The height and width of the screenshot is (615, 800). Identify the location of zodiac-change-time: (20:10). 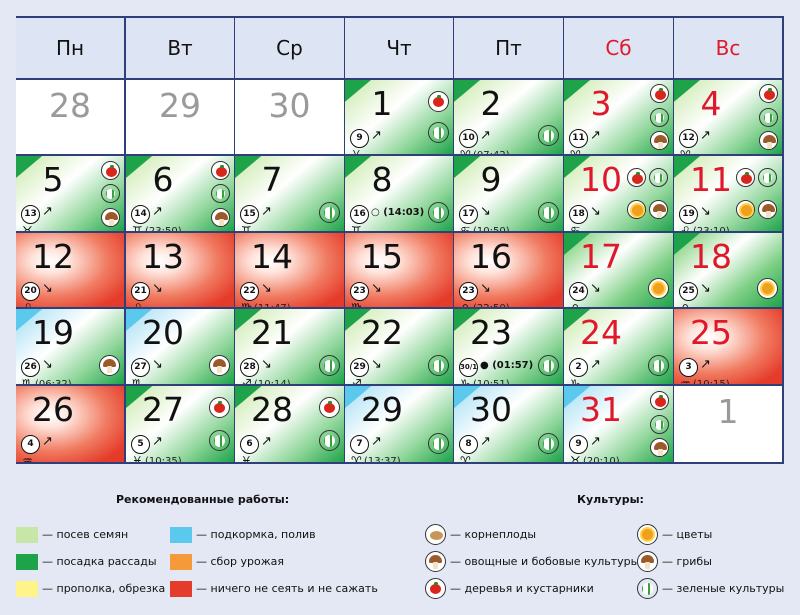
(601, 459).